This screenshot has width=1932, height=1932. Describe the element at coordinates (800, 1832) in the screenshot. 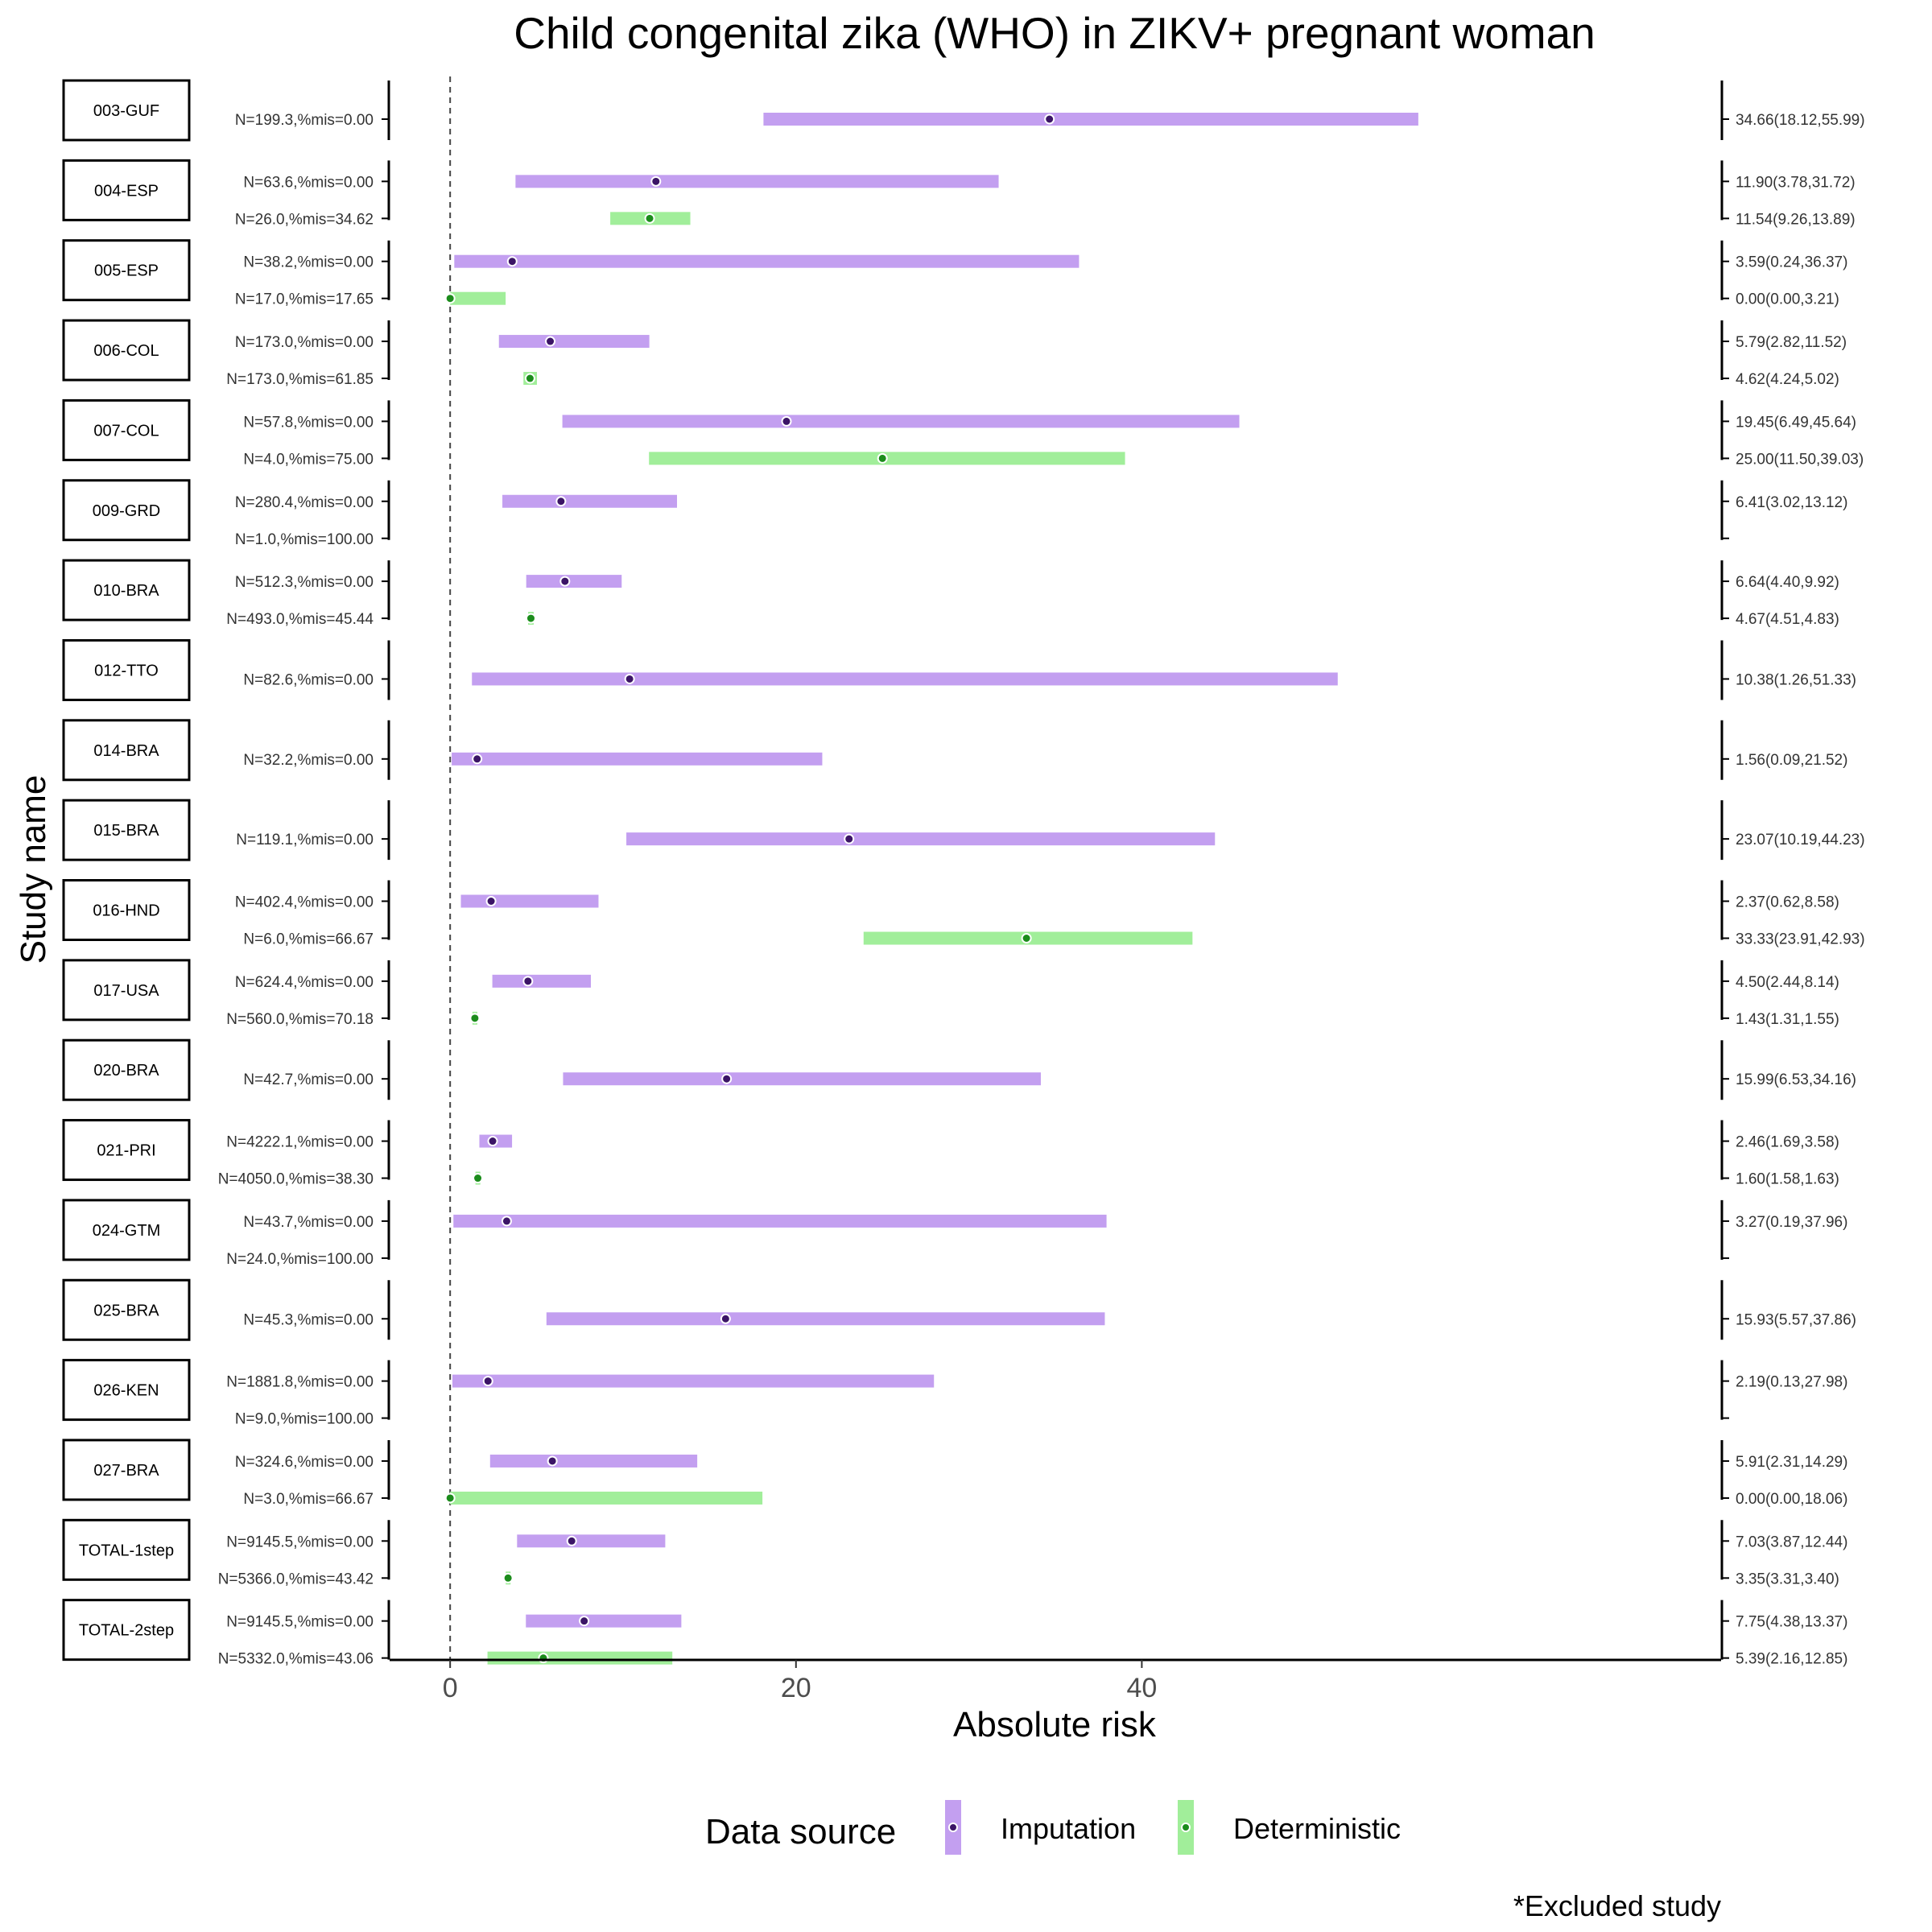

I see `legend-title: Data source` at that location.